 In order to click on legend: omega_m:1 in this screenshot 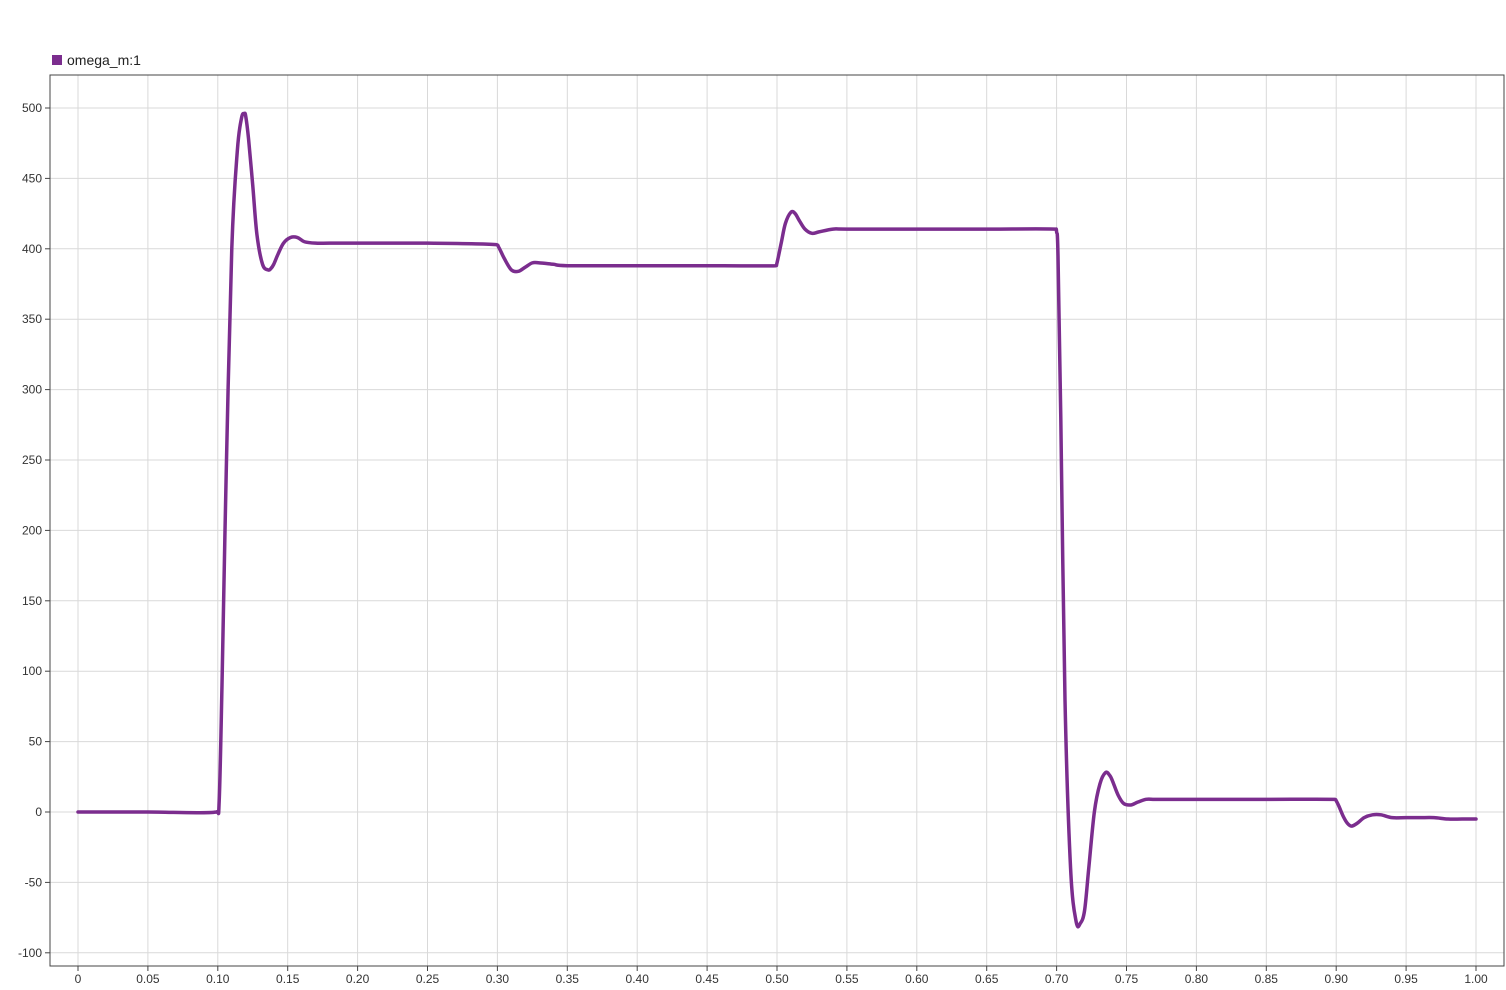, I will do `click(96, 60)`.